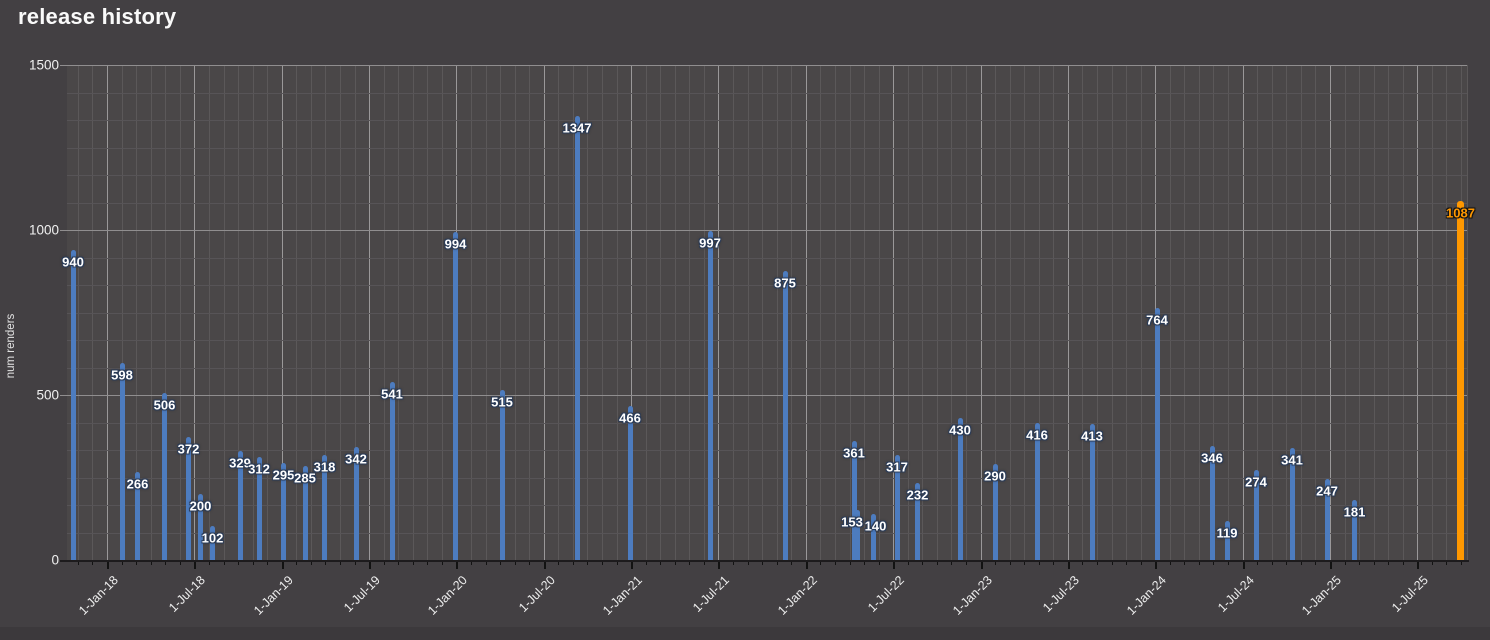  Describe the element at coordinates (47, 395) in the screenshot. I see `y-axis-tick-label: 500` at that location.